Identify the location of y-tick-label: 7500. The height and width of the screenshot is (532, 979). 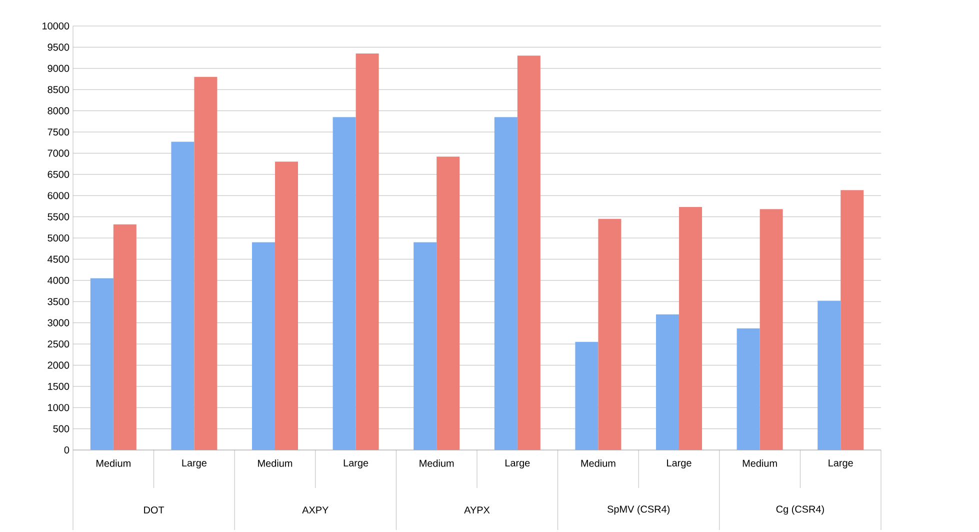
(59, 132).